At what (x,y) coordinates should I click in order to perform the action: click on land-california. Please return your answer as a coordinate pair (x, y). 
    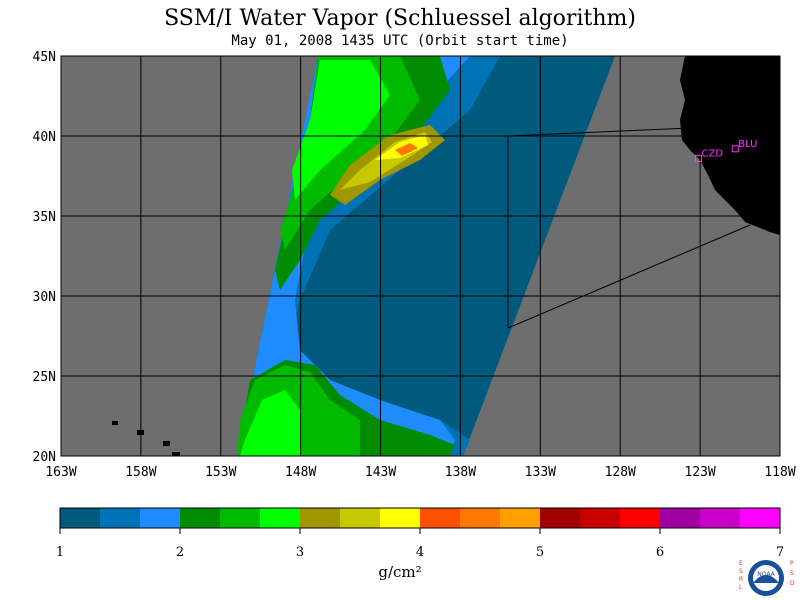
    Looking at the image, I should click on (730, 145).